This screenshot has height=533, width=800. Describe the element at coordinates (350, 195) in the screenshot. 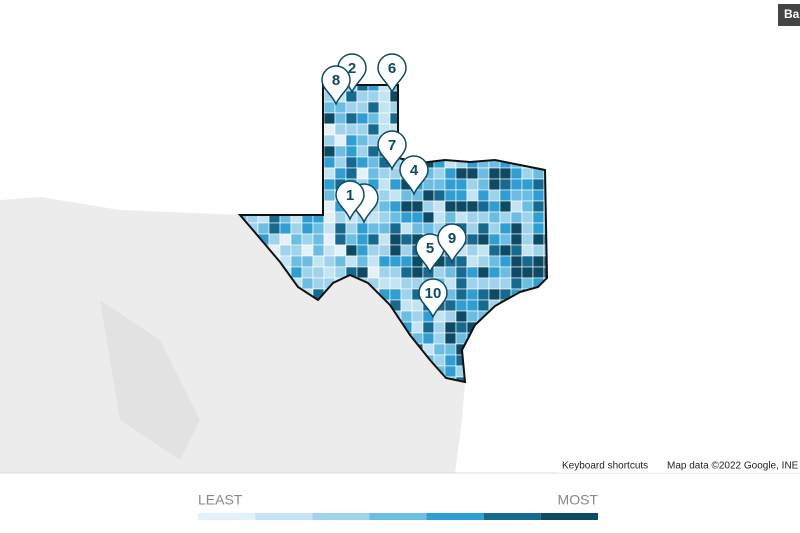

I see `marker-label: 1` at that location.